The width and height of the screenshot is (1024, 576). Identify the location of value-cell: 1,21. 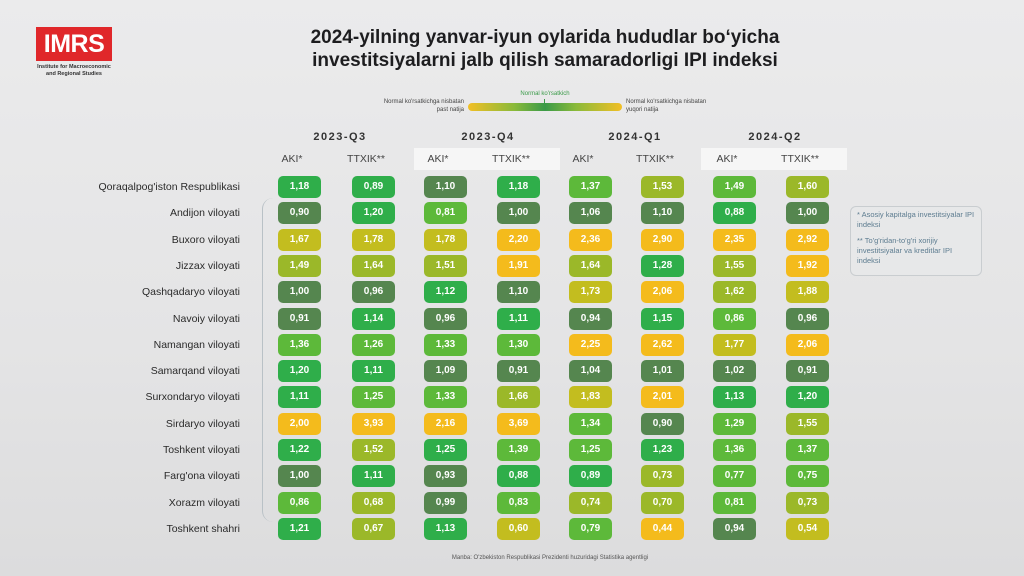
(299, 528).